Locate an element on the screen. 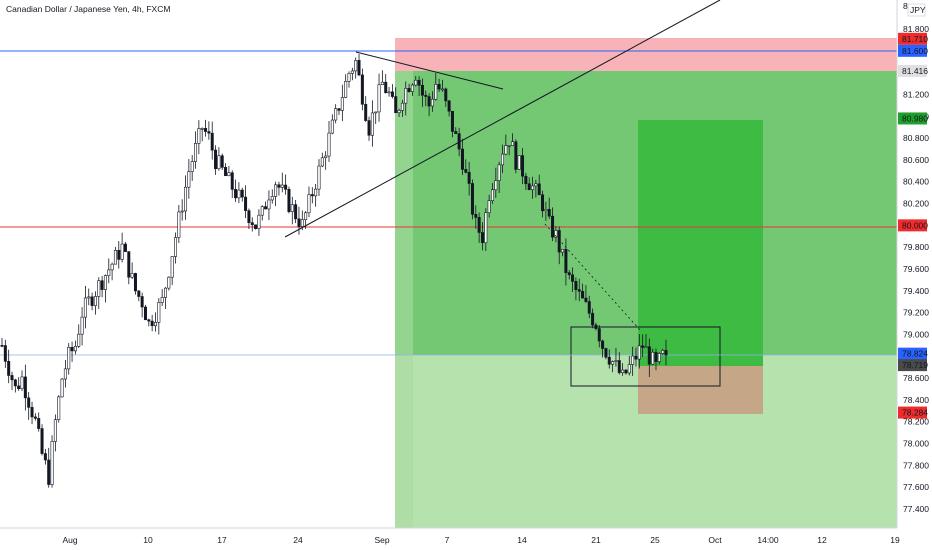 The image size is (932, 550). stop-loss-zone is located at coordinates (646, 54).